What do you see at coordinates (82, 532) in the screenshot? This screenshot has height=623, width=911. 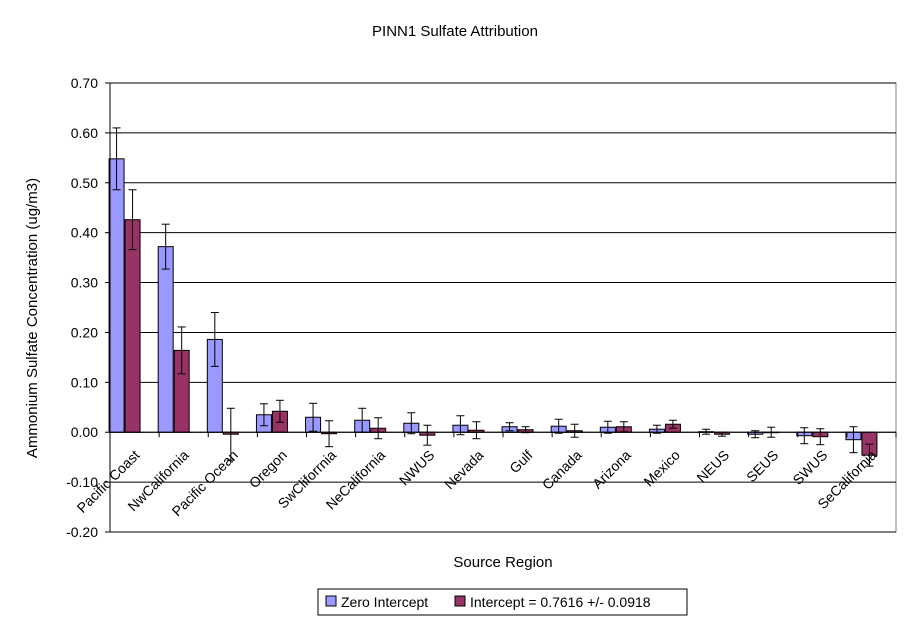 I see `y-tick-label: -0.20` at bounding box center [82, 532].